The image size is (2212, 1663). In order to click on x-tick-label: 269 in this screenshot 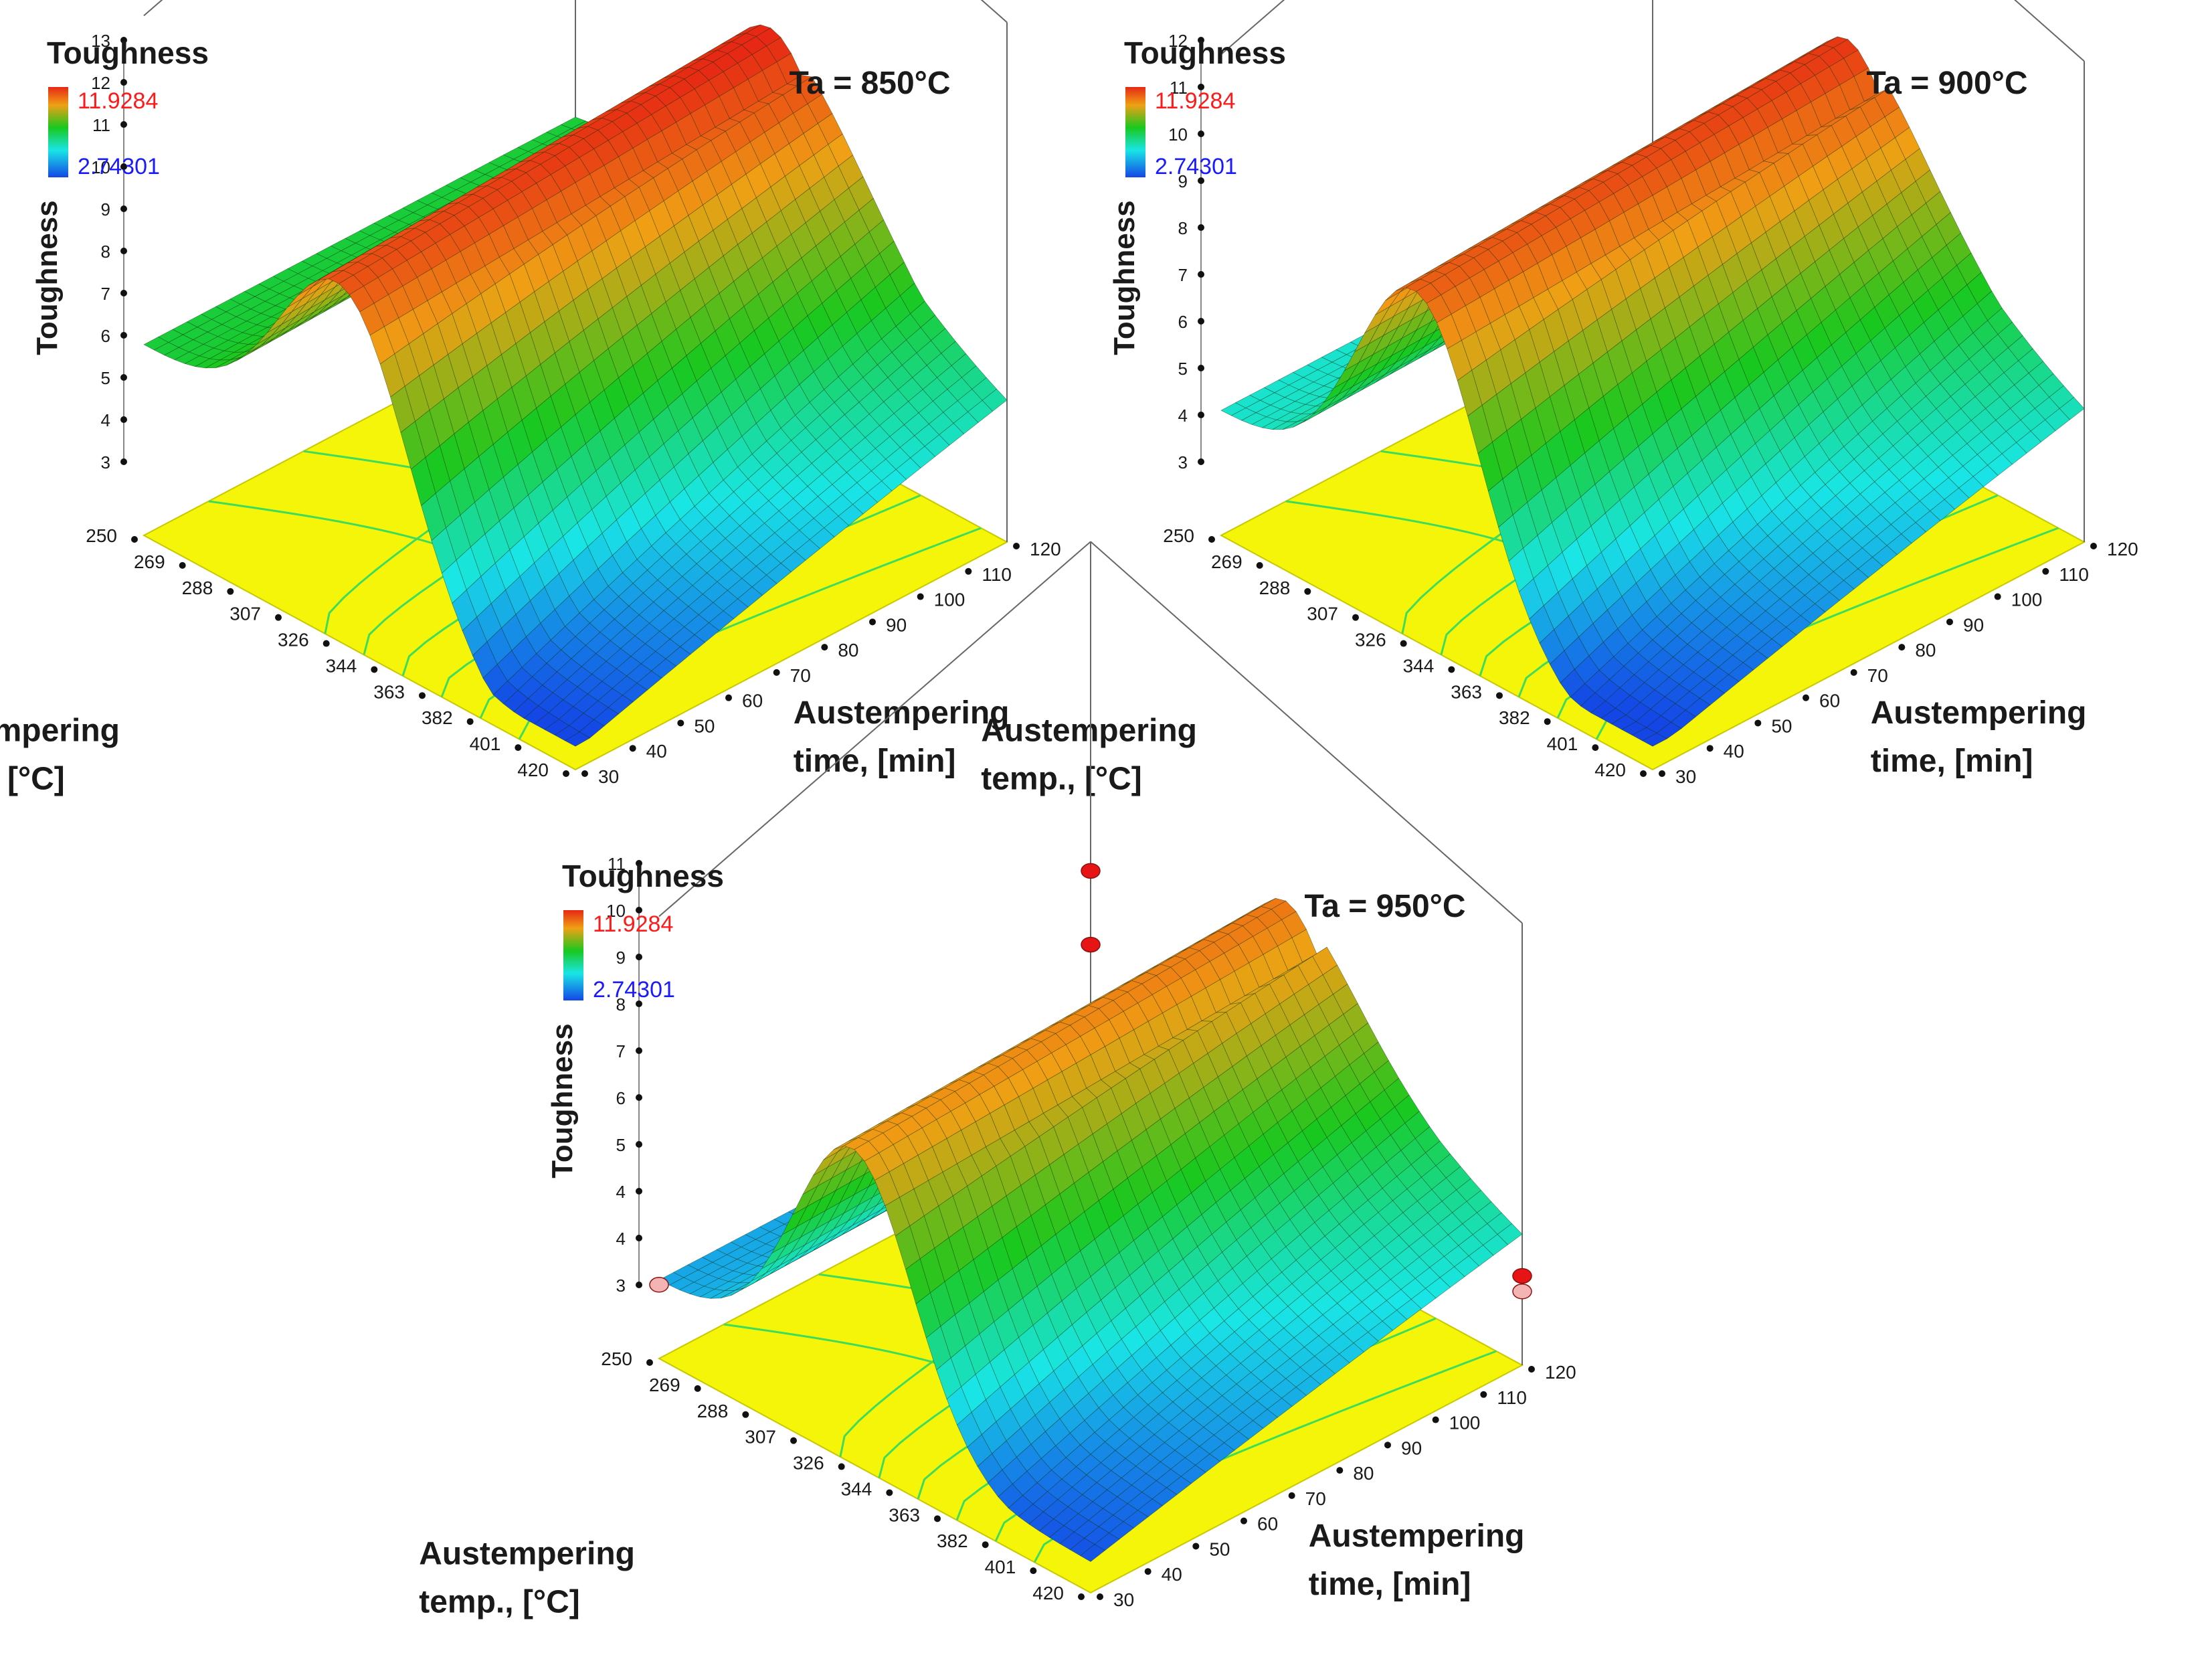, I will do `click(150, 561)`.